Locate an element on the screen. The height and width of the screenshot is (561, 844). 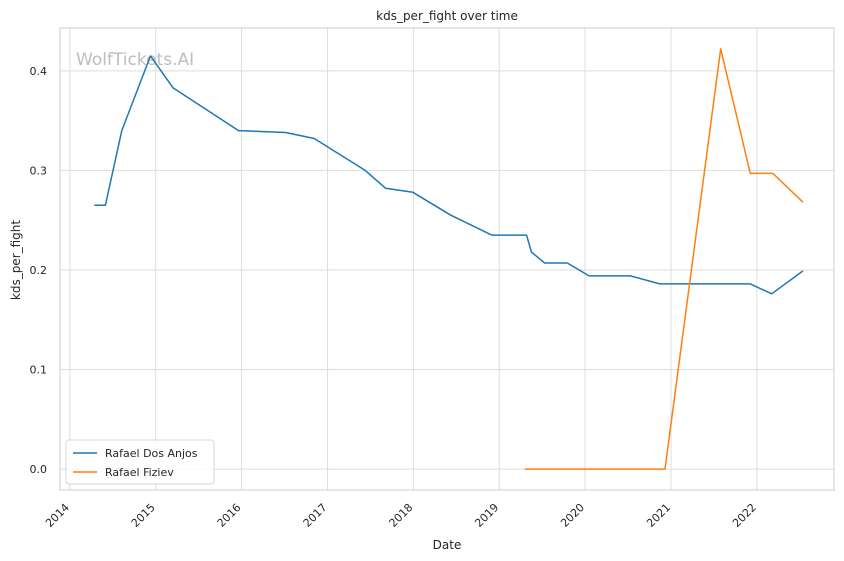
y-tick-label: 0.1 is located at coordinates (39, 370).